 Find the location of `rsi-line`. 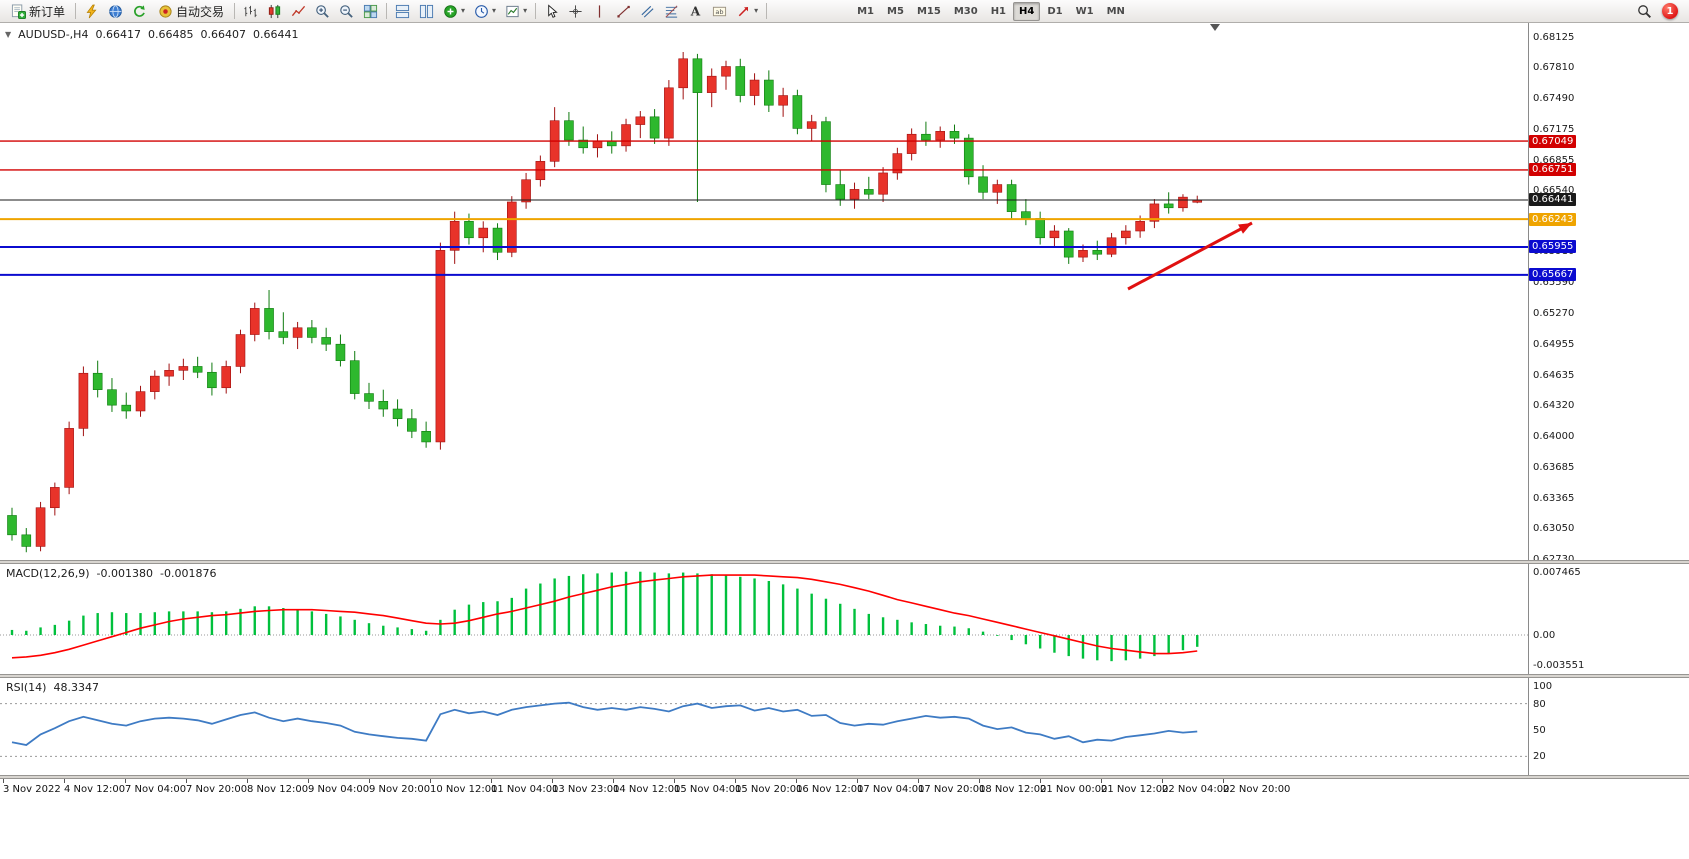

rsi-line is located at coordinates (604, 723).